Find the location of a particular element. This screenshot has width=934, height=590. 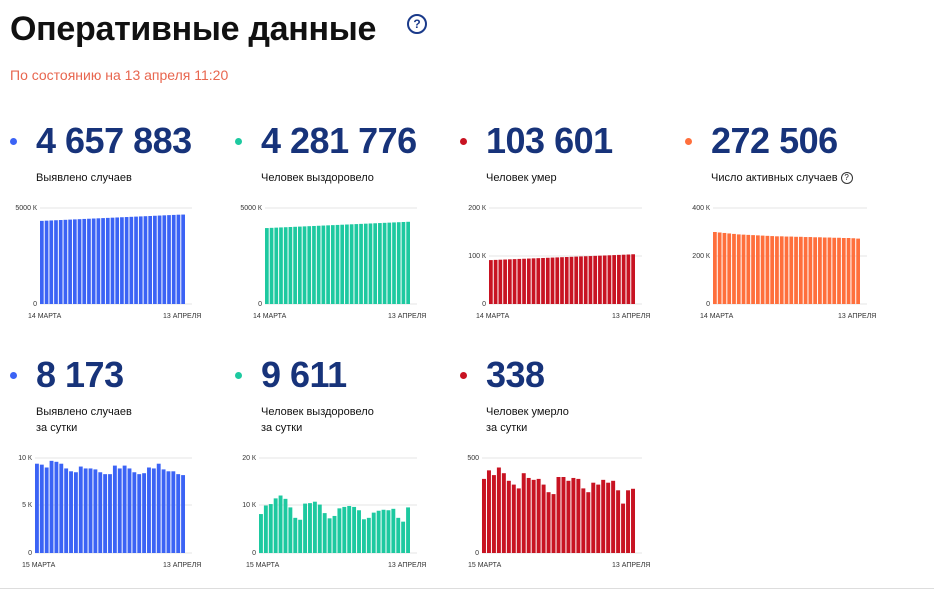

stat-label: Человек умерло за сутки is located at coordinates (581, 420).